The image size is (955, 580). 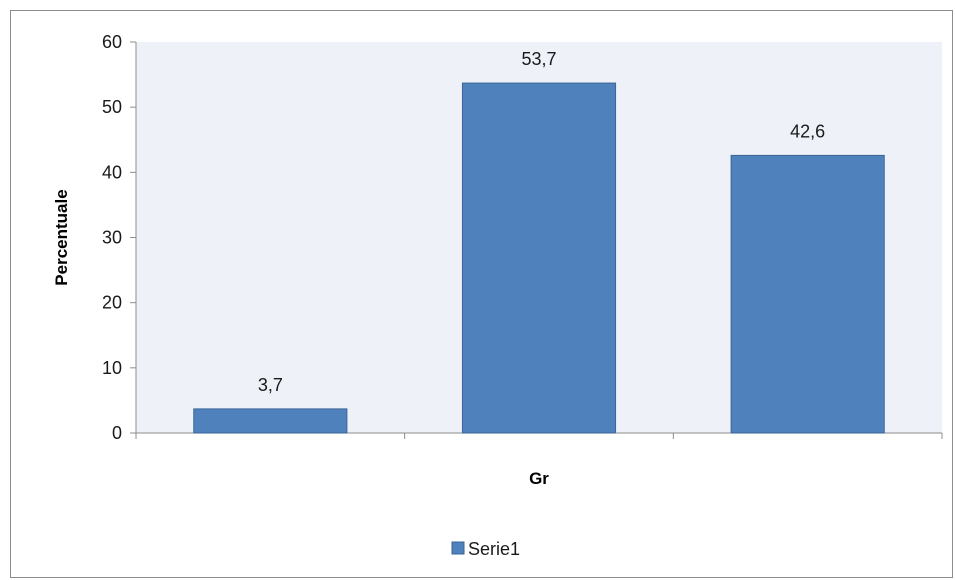 What do you see at coordinates (61, 237) in the screenshot?
I see `y-axis-title: Percentuale` at bounding box center [61, 237].